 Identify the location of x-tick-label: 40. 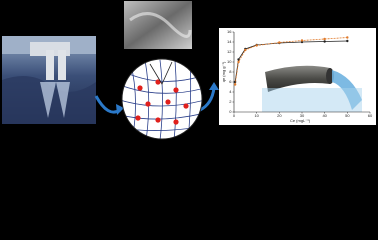
(324, 115).